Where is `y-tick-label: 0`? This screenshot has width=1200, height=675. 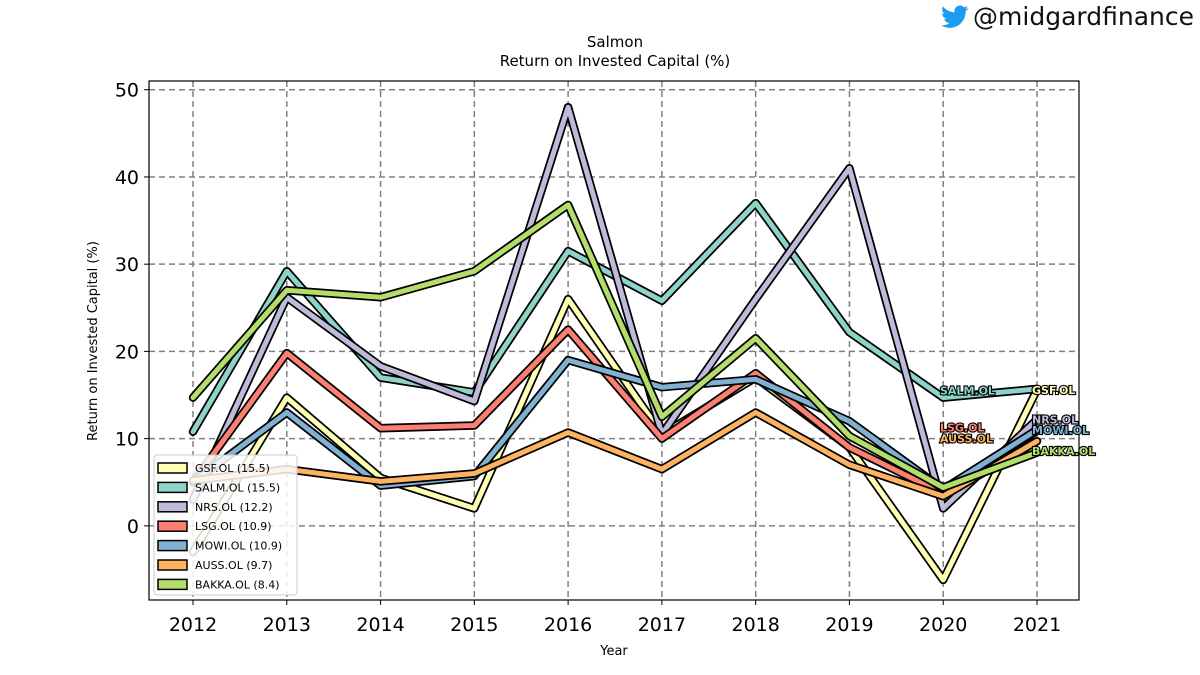
y-tick-label: 0 is located at coordinates (133, 527).